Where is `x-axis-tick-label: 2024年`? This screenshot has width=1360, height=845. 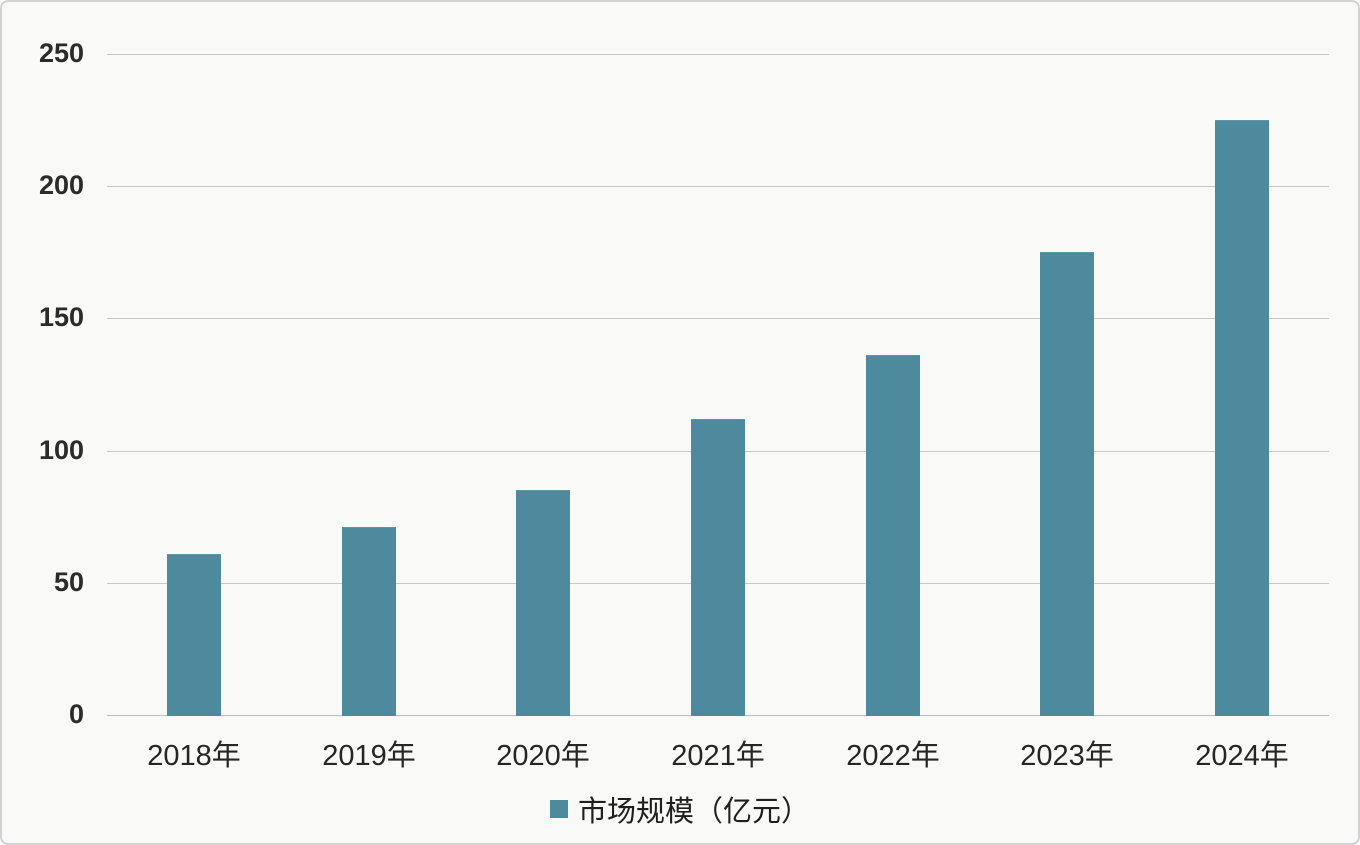 x-axis-tick-label: 2024年 is located at coordinates (1242, 756).